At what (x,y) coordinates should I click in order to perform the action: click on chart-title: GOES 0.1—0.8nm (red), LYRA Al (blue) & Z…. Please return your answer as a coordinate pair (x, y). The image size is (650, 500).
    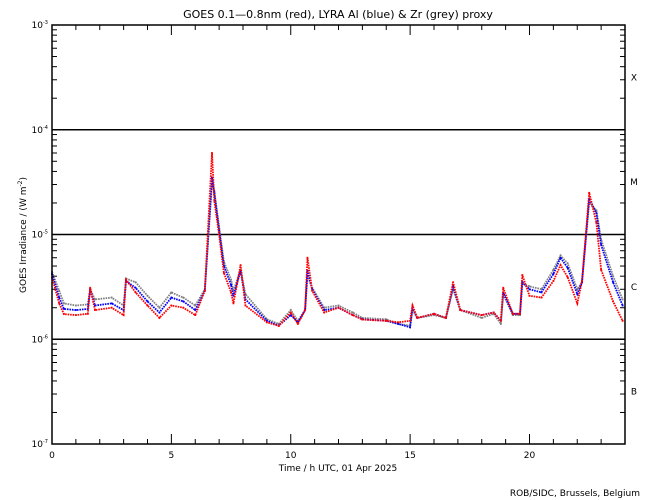
    Looking at the image, I should click on (338, 14).